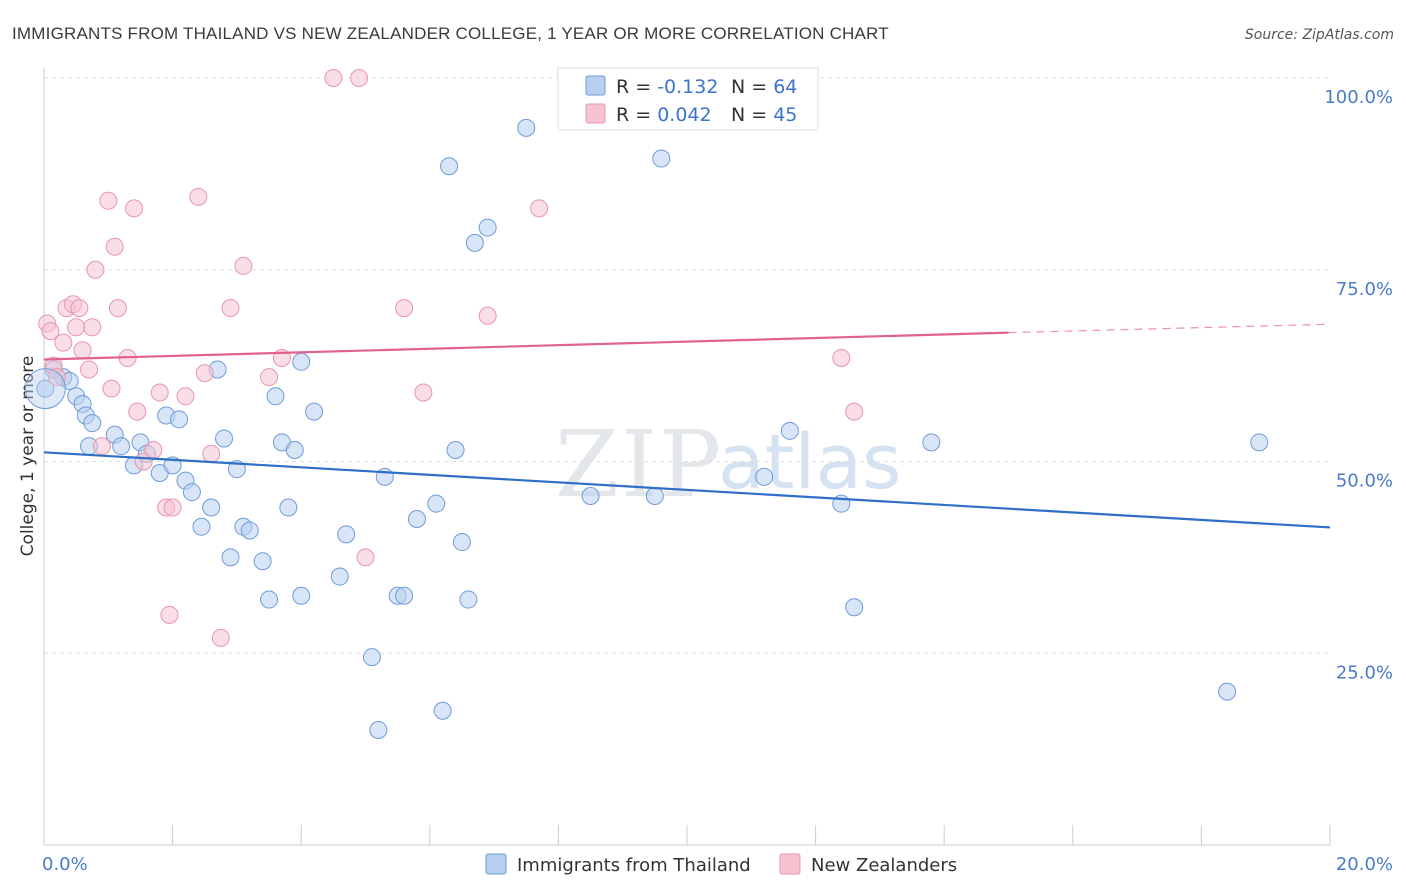 This screenshot has height=892, width=1406. Describe the element at coordinates (785, 87) in the screenshot. I see `legend-n-value-thailand: 64` at that location.